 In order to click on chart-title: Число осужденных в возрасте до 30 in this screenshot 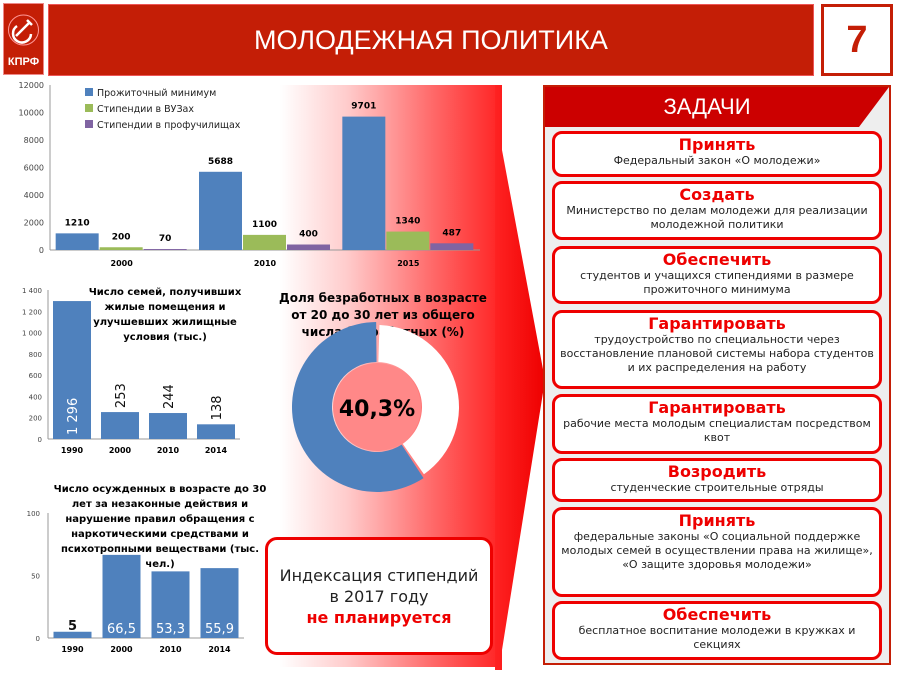, I will do `click(160, 489)`.